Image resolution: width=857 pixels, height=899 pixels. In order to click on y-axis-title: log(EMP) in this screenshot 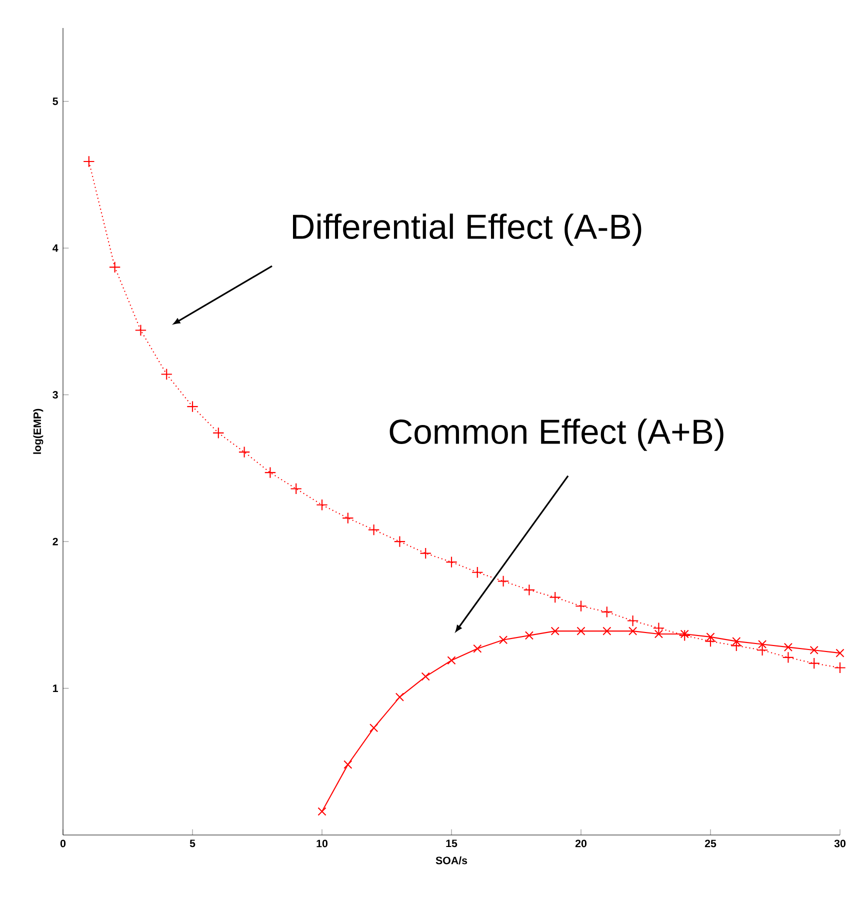, I will do `click(38, 431)`.